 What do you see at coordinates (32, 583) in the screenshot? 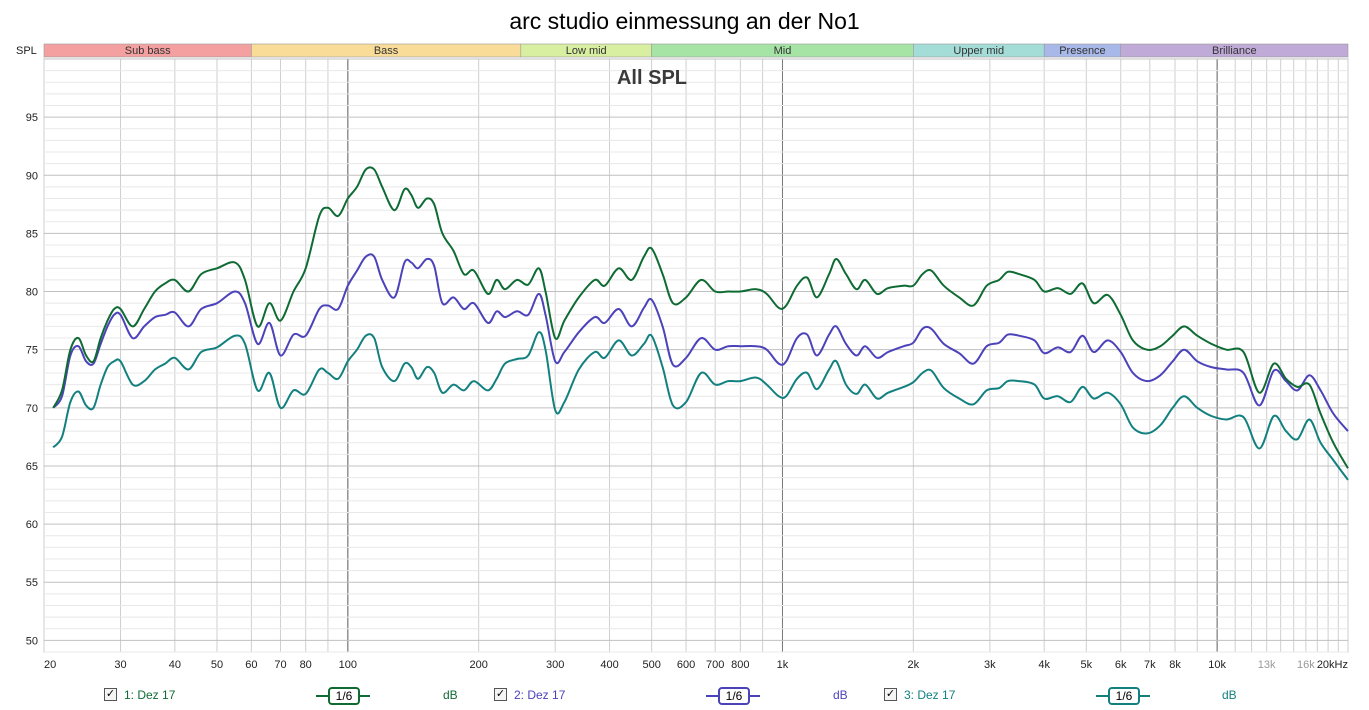
I see `y-tick-label: 55` at bounding box center [32, 583].